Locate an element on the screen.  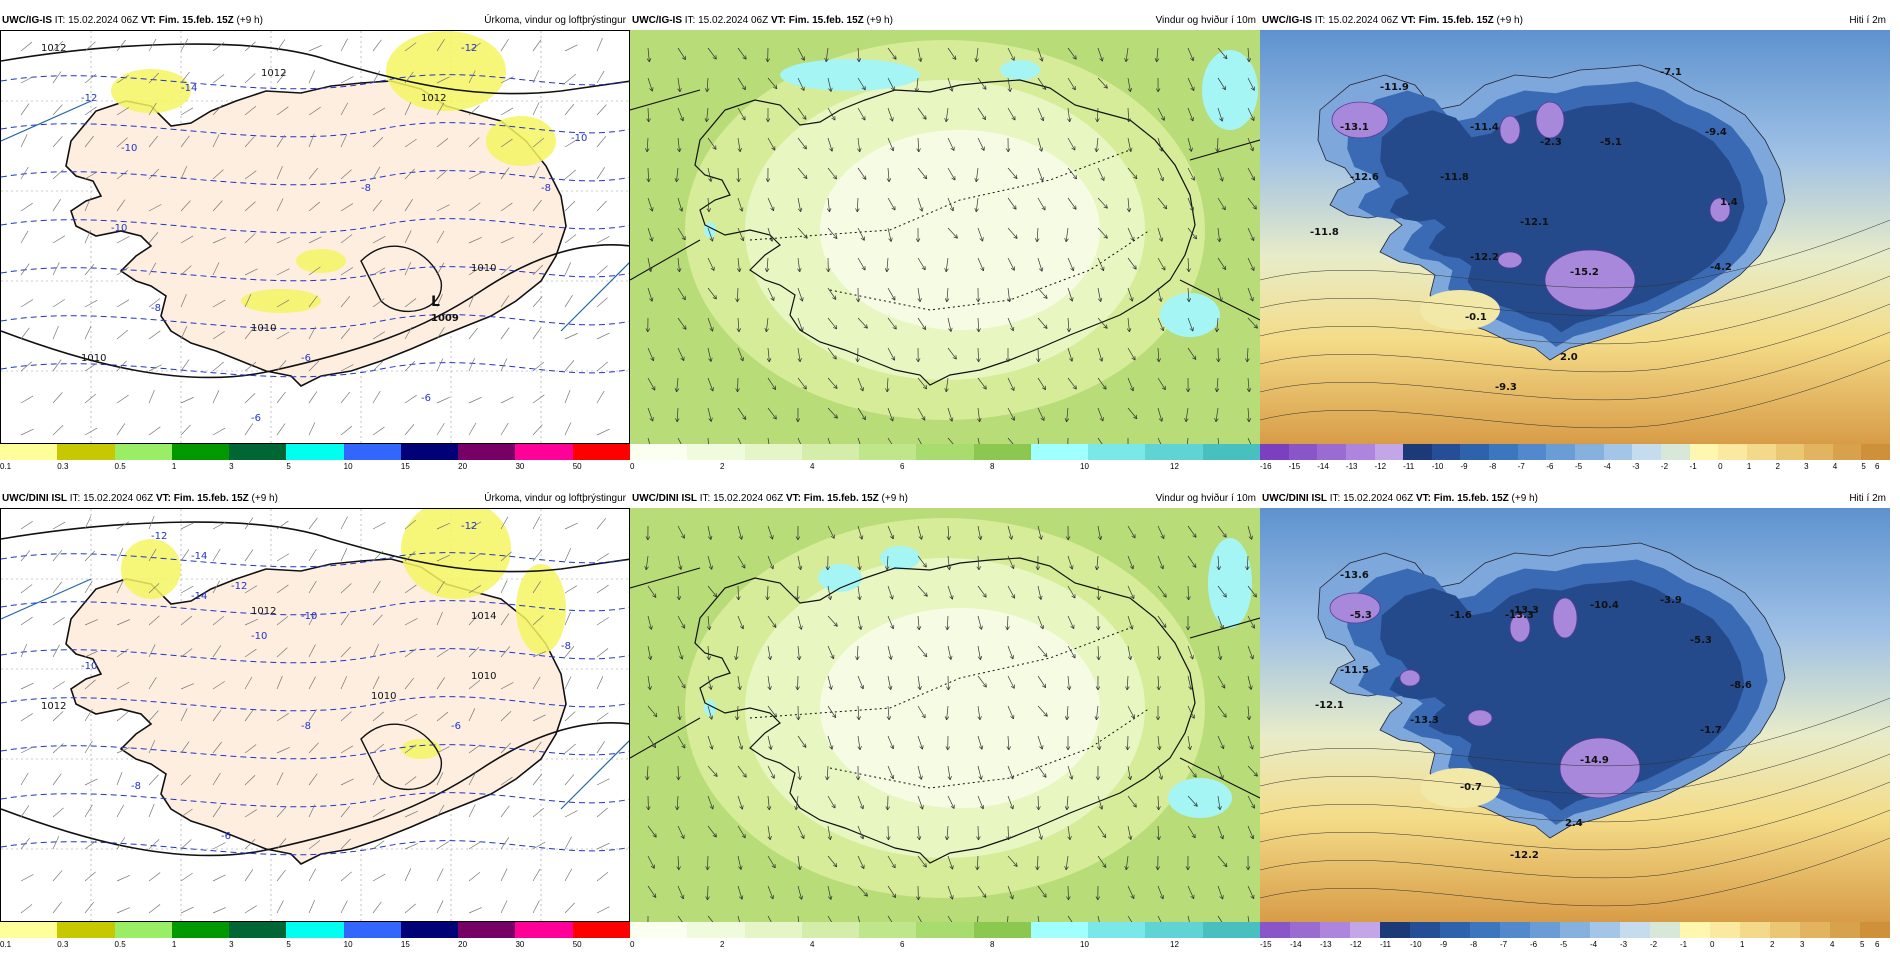
temperature-label: -4.2 is located at coordinates (1721, 267).